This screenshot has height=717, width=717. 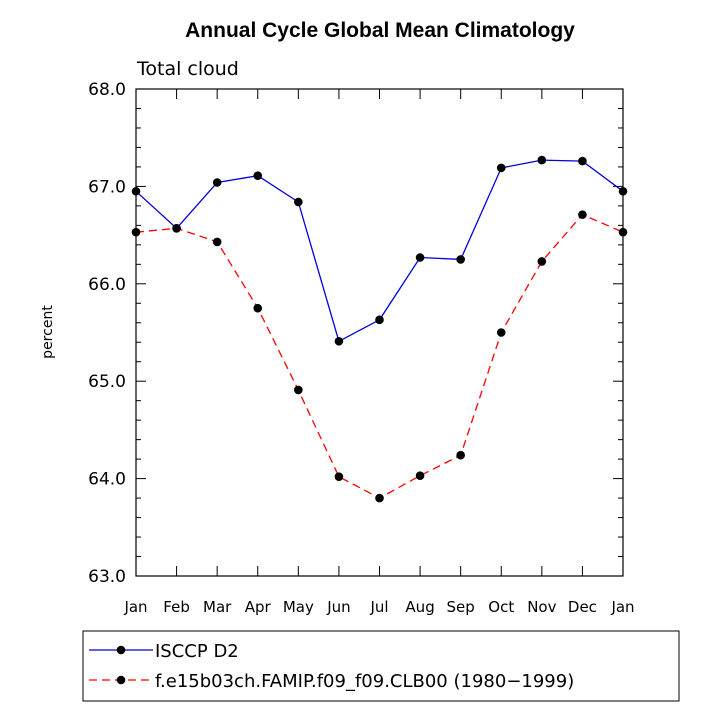 What do you see at coordinates (501, 607) in the screenshot?
I see `x-tick-label: Oct` at bounding box center [501, 607].